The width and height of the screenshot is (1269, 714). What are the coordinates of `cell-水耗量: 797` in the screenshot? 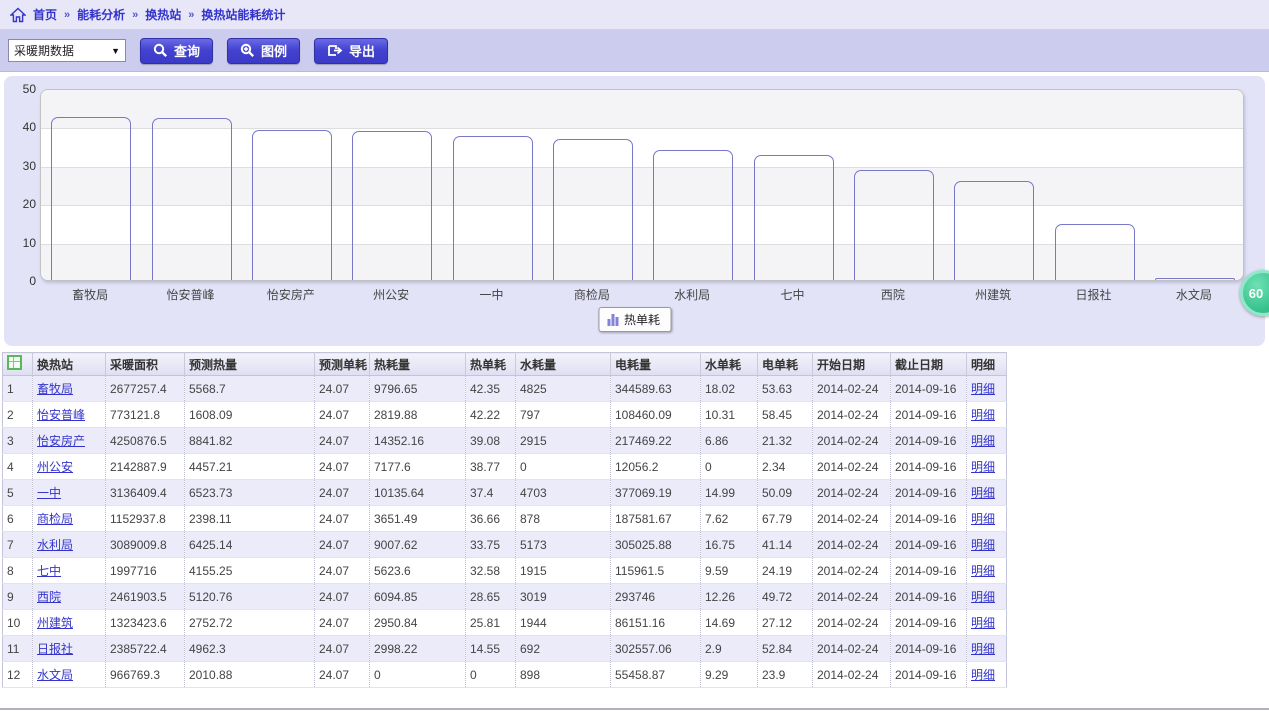 It's located at (563, 414).